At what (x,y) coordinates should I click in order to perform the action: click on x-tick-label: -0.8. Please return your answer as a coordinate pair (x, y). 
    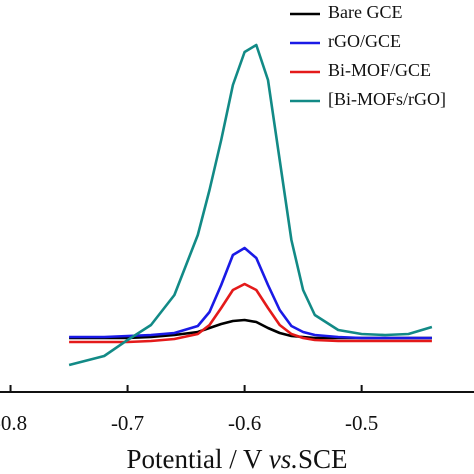
    Looking at the image, I should click on (13, 423).